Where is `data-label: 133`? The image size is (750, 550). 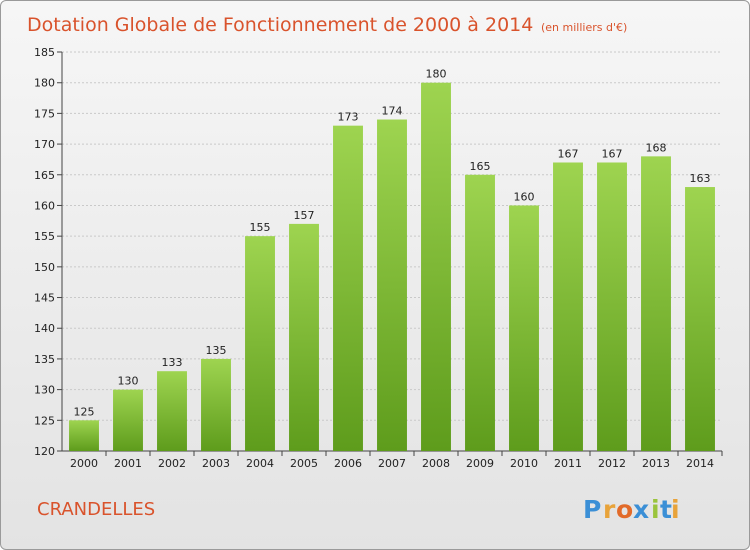 data-label: 133 is located at coordinates (172, 362).